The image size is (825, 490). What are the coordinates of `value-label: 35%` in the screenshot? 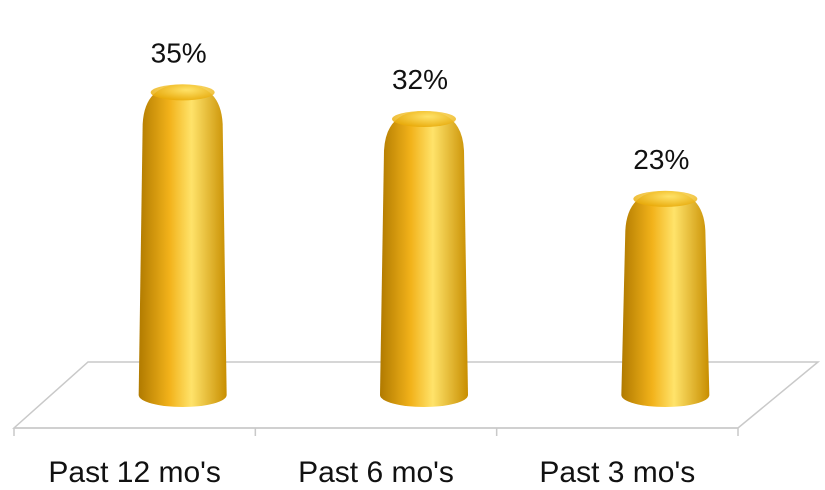 It's located at (179, 52).